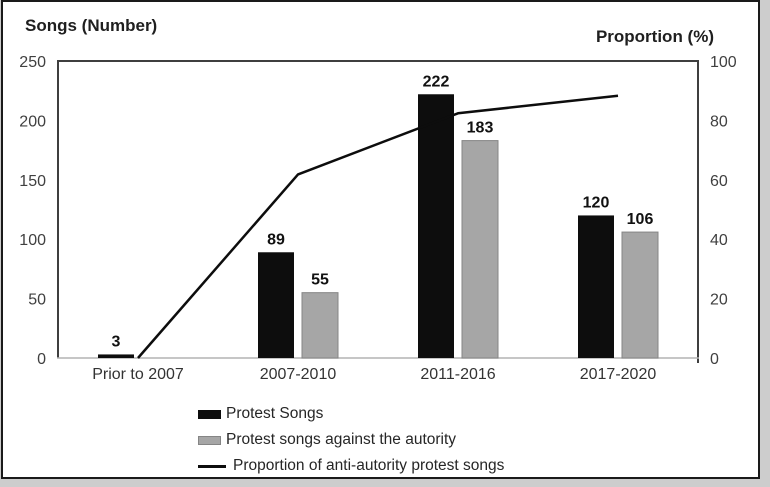  I want to click on left-axis-tick-label: 200, so click(32, 121).